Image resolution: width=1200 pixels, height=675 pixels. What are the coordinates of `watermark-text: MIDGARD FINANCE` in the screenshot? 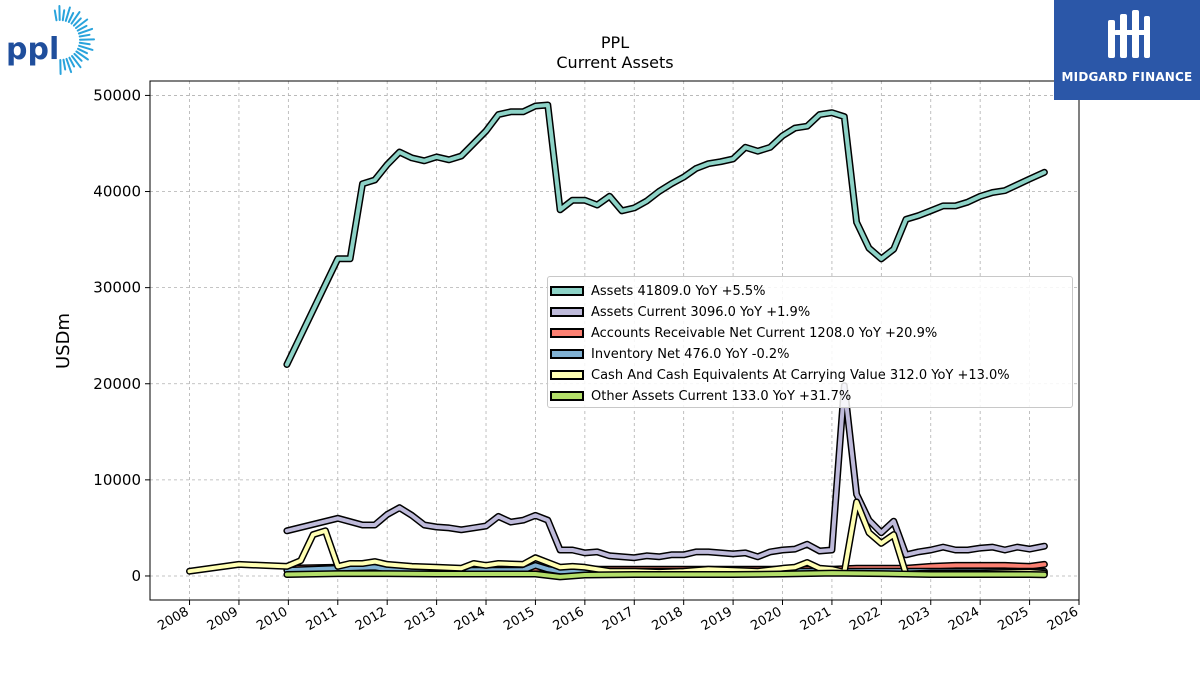 It's located at (1127, 77).